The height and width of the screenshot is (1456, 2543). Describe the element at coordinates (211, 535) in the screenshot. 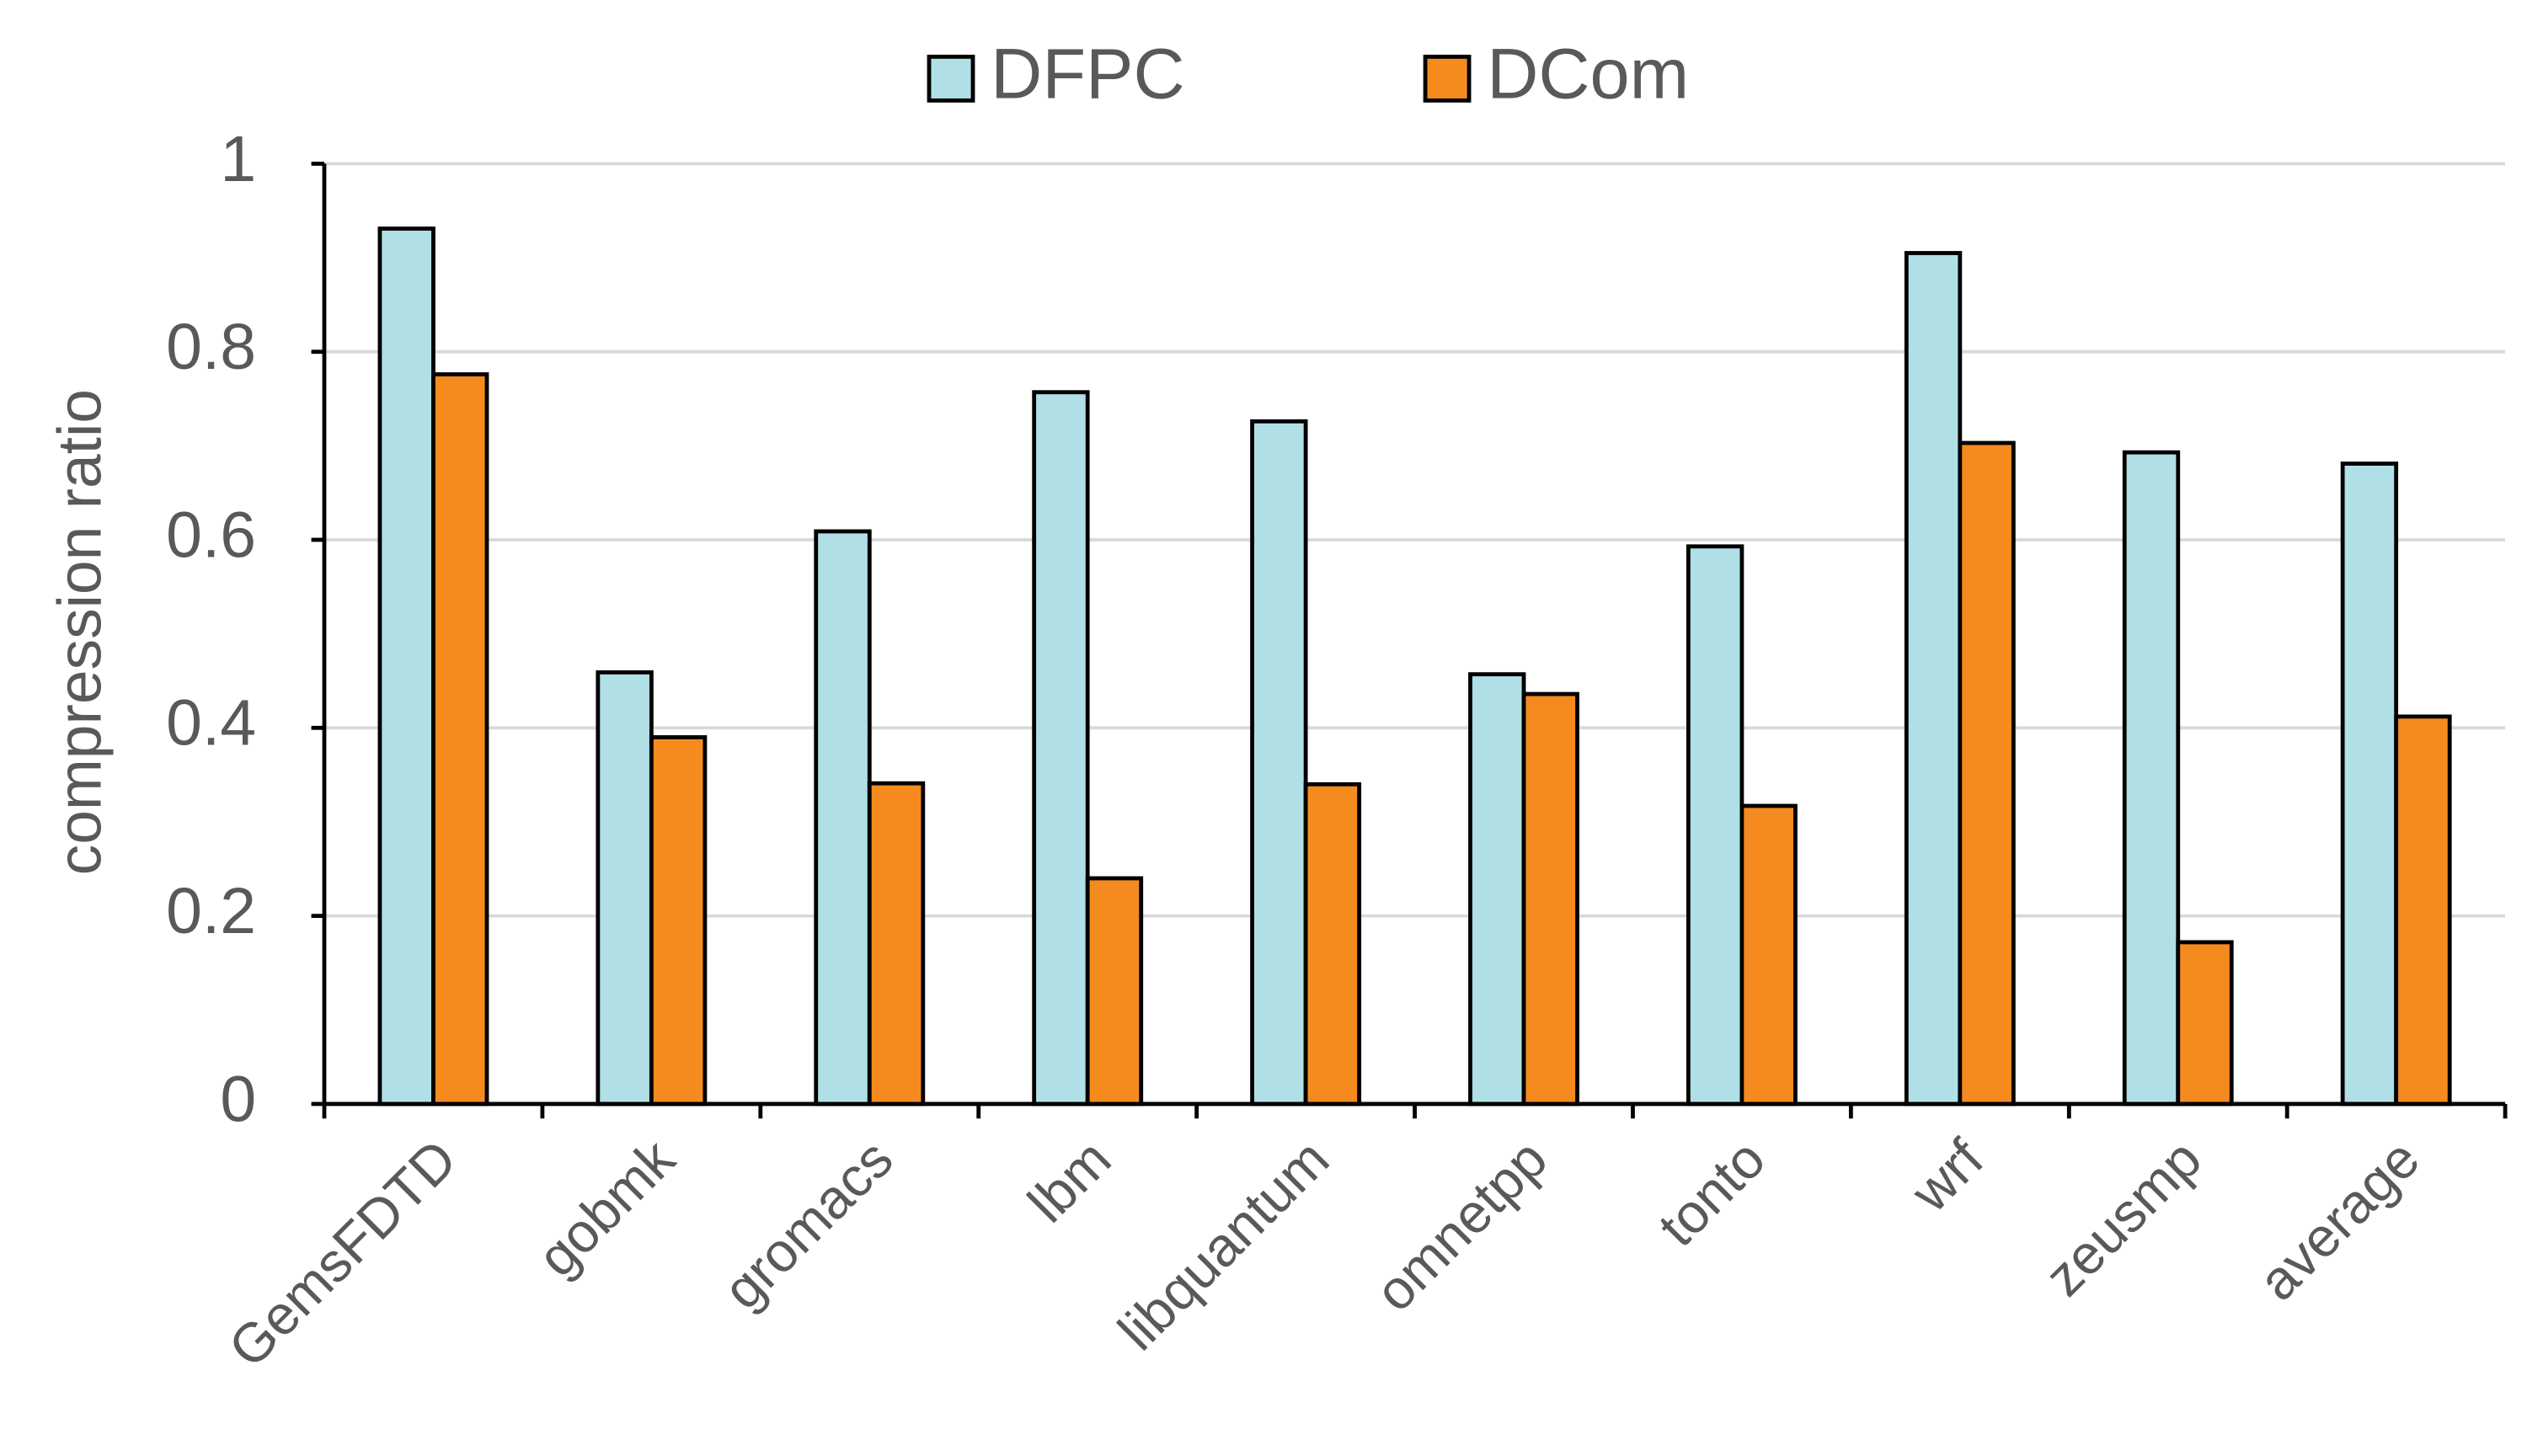

I see `y-tick-label: 0.6` at that location.